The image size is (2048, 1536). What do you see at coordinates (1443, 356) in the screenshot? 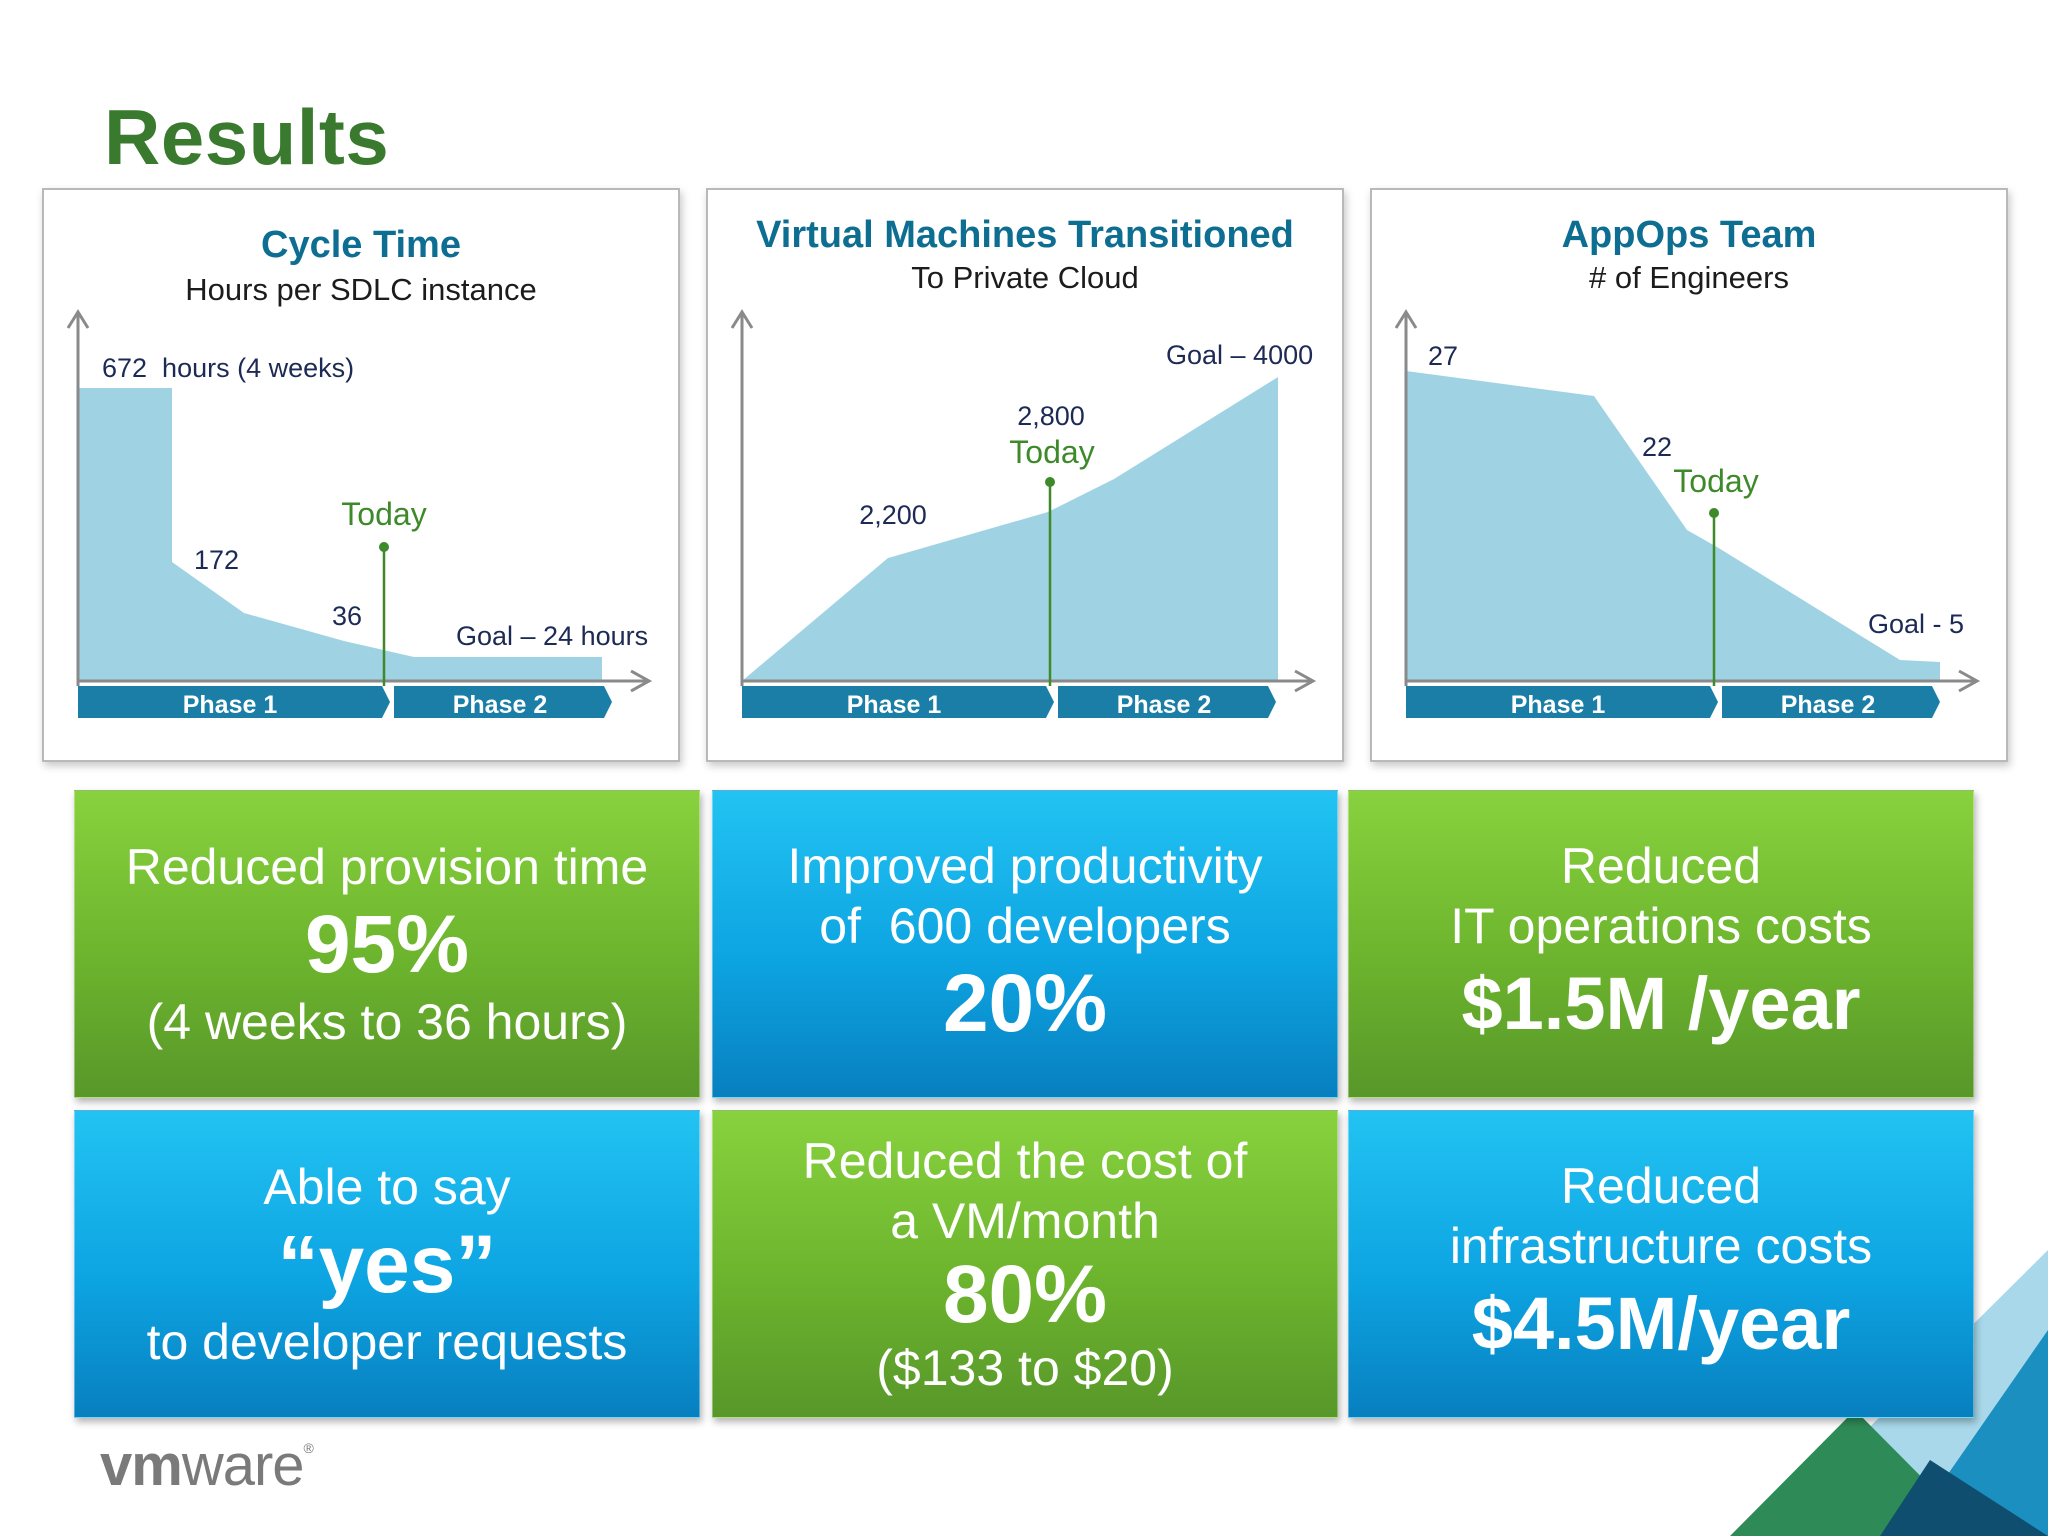
I see `data-label-27: 27` at bounding box center [1443, 356].